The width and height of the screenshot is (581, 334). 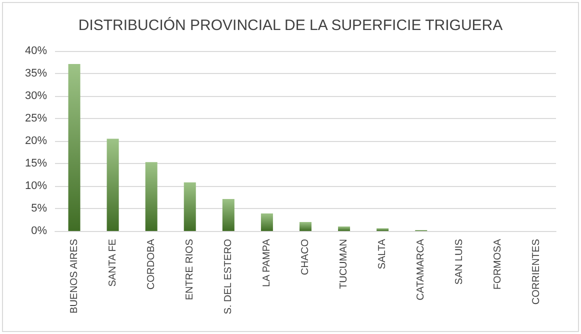 What do you see at coordinates (382, 254) in the screenshot?
I see `x-tick-label: SALTA` at bounding box center [382, 254].